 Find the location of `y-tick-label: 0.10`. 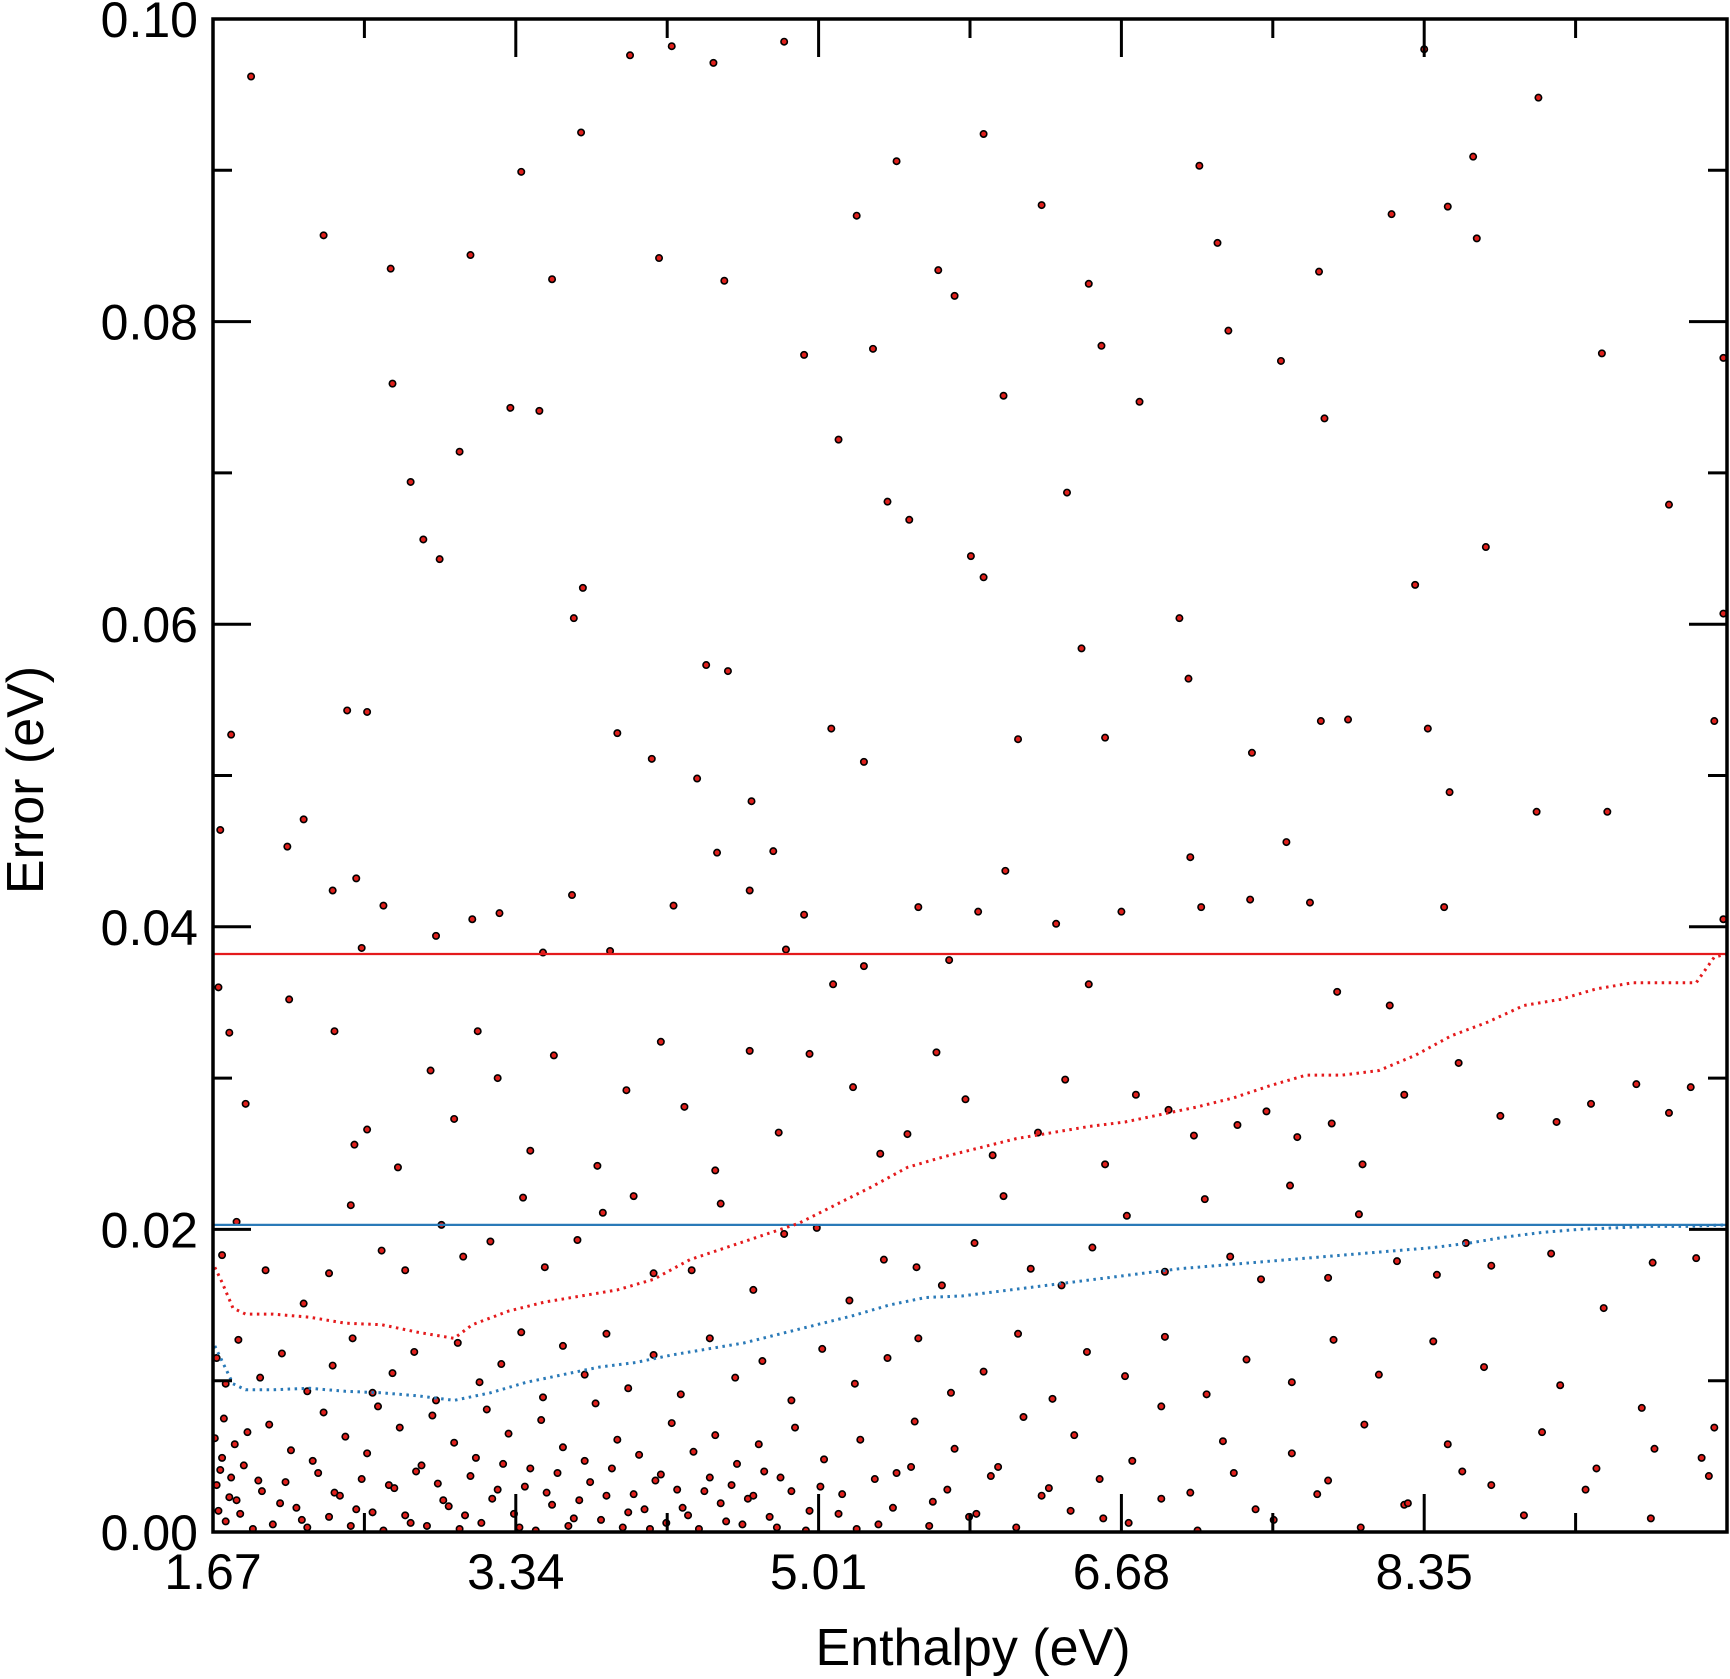

y-tick-label: 0.10 is located at coordinates (149, 24).